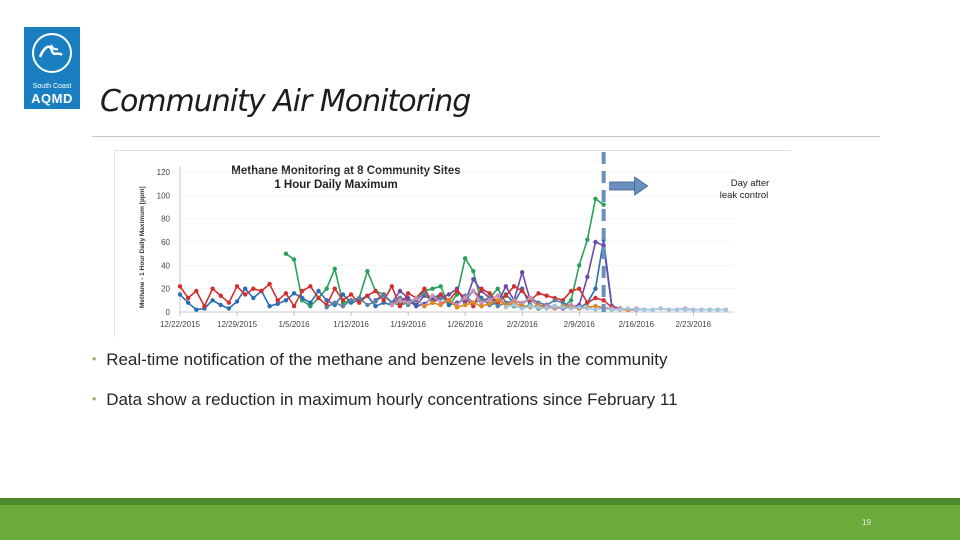 The height and width of the screenshot is (540, 960). Describe the element at coordinates (480, 501) in the screenshot. I see `footer-accent` at that location.